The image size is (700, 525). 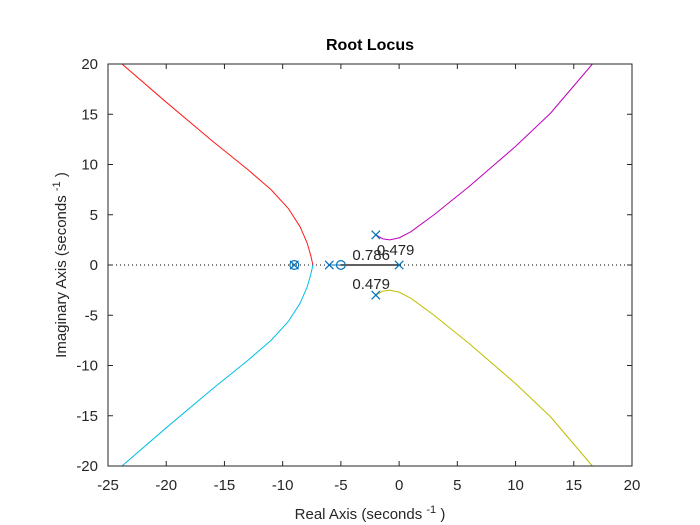 What do you see at coordinates (431, 510) in the screenshot?
I see `x-axis-label-superscript: -1` at bounding box center [431, 510].